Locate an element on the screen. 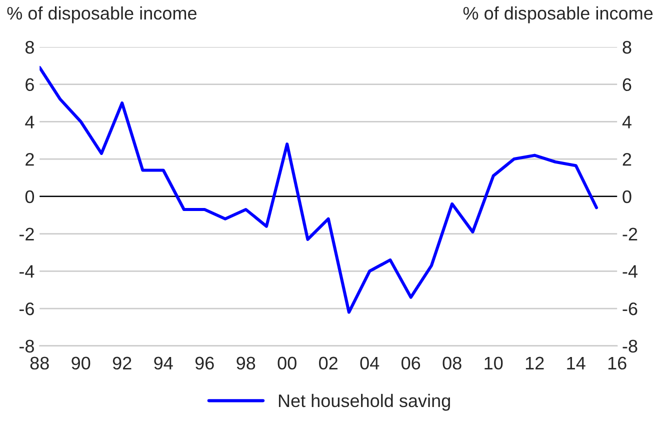 The width and height of the screenshot is (660, 427). x-tick-label: 88 is located at coordinates (39, 363).